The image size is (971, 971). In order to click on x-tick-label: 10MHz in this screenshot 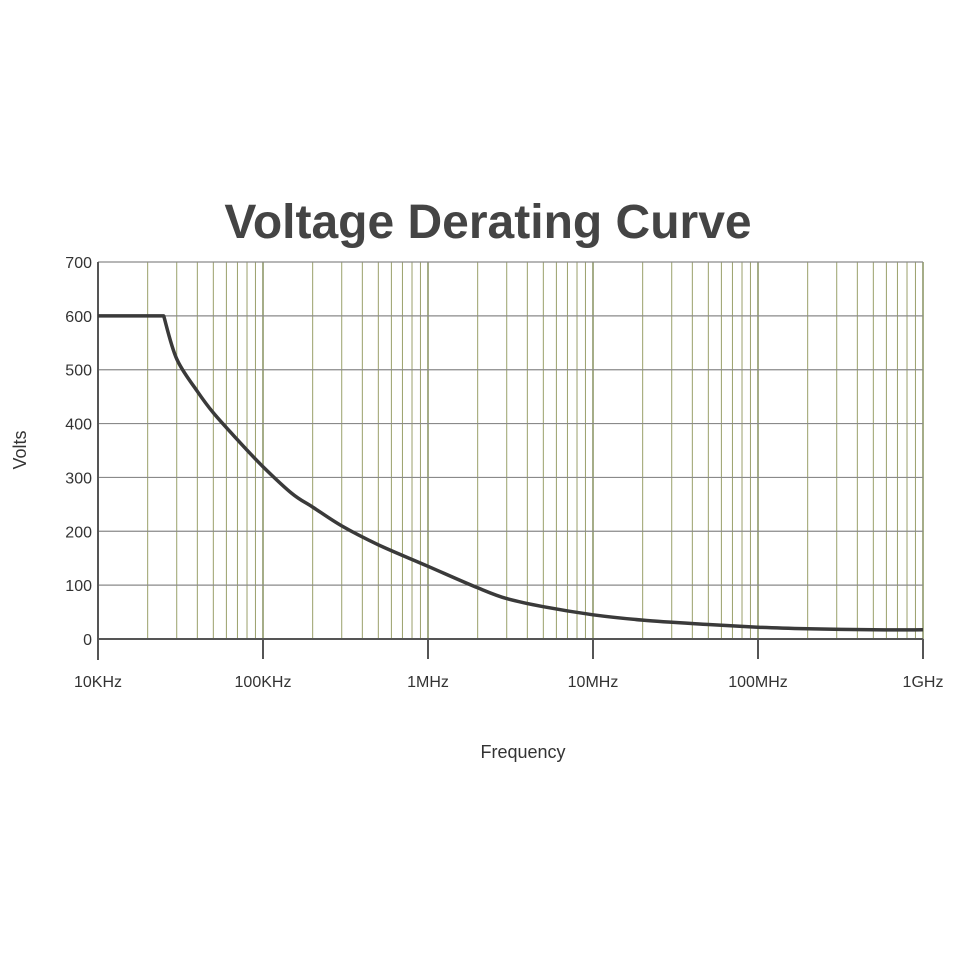, I will do `click(593, 682)`.